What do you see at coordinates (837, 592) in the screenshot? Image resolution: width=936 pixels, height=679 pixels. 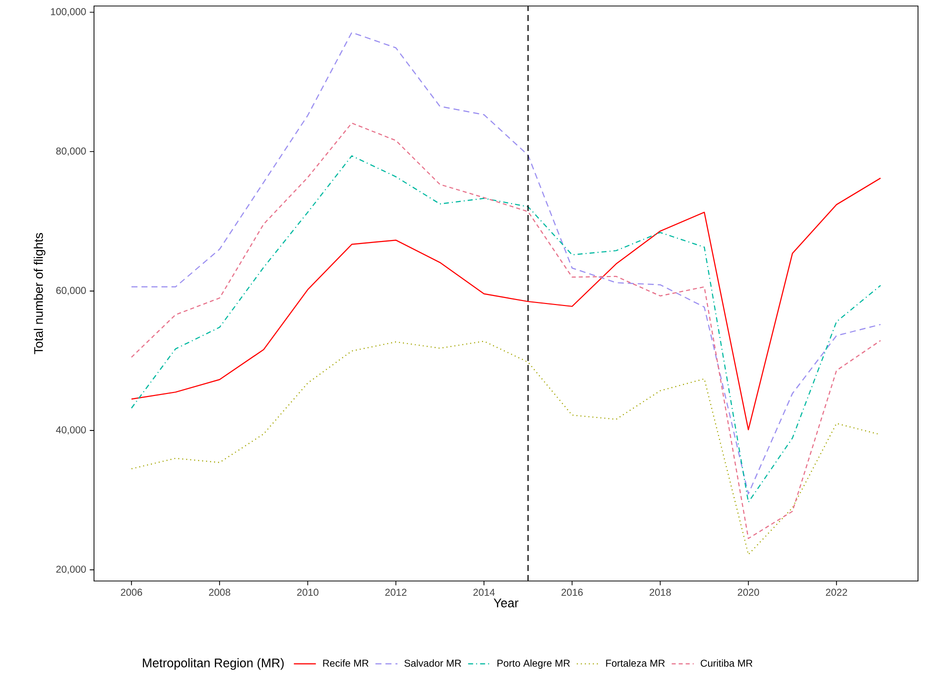 I see `x-tick-label: 2022` at bounding box center [837, 592].